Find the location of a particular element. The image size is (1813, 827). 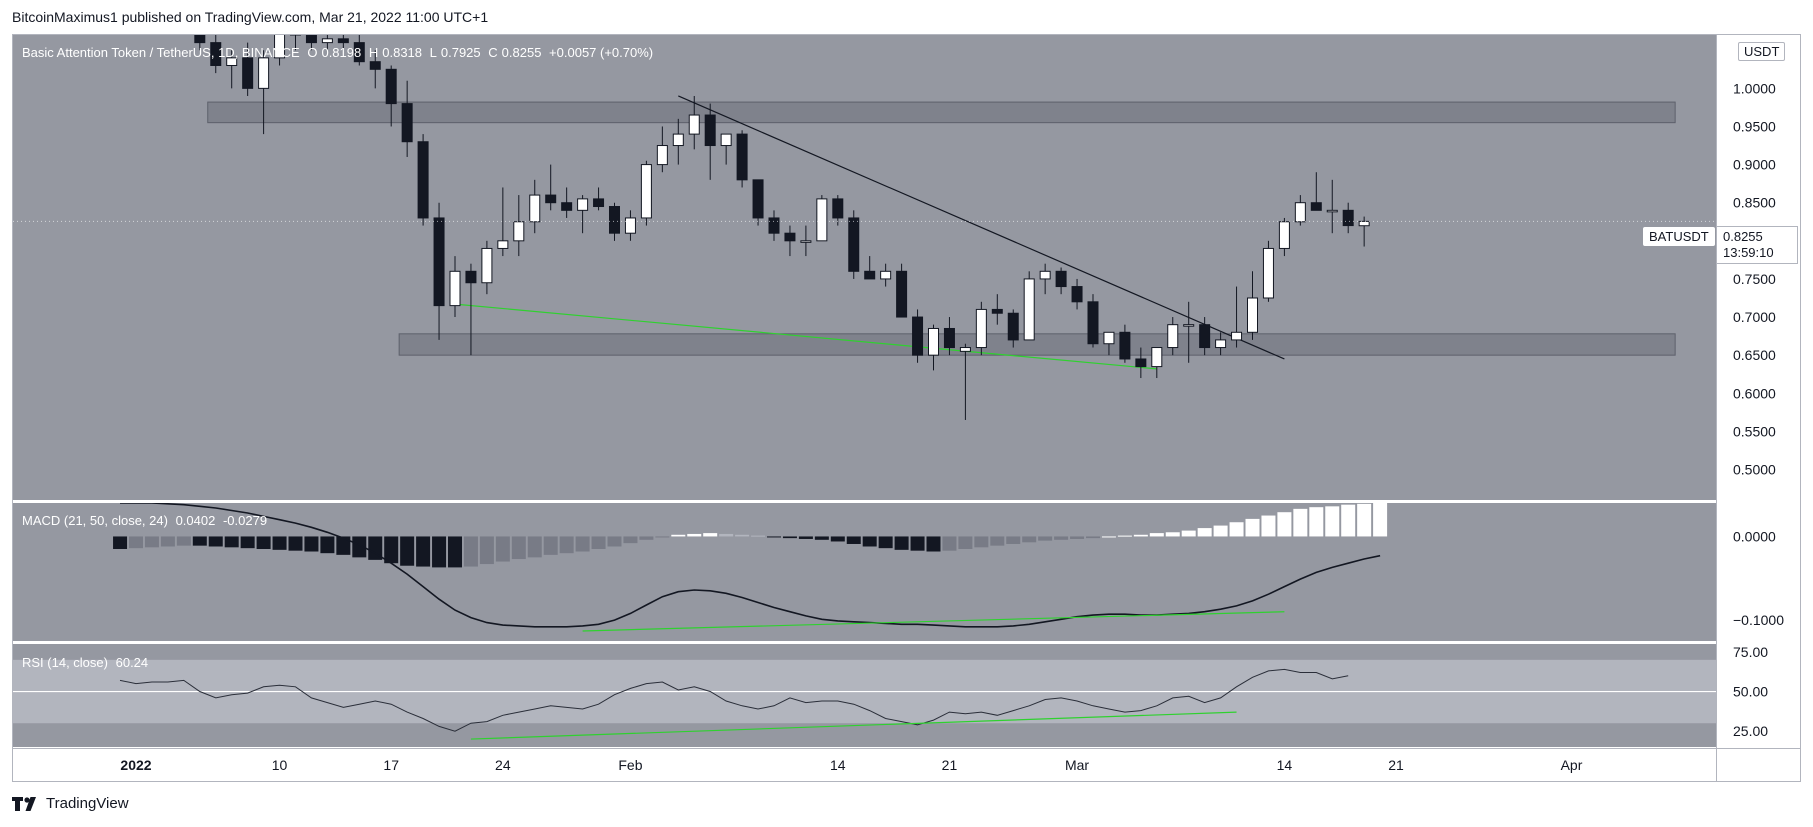

rsi-divergence-line is located at coordinates (853, 725).